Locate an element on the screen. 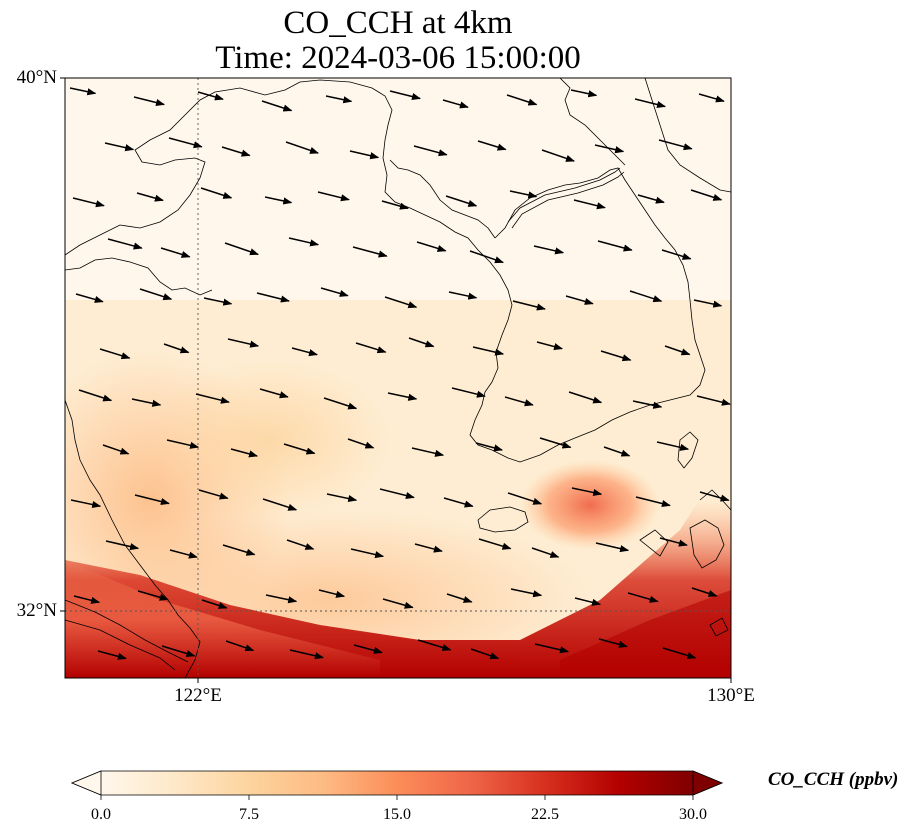 The width and height of the screenshot is (921, 836). colorbar-bar is located at coordinates (397, 783).